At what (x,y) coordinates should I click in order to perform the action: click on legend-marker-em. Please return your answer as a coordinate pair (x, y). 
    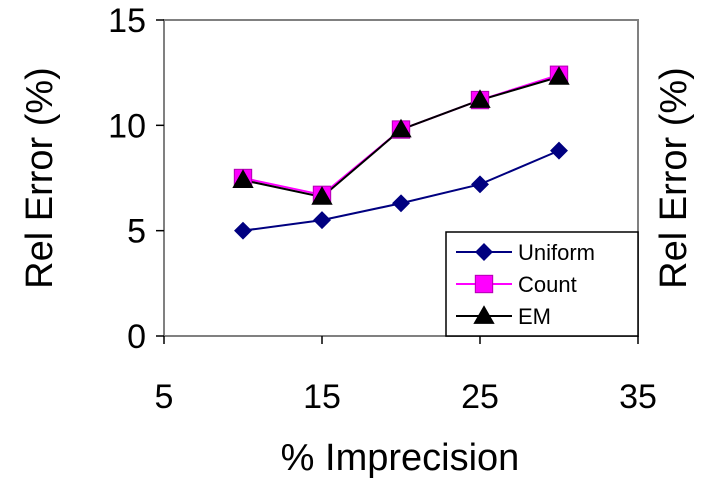
    Looking at the image, I should click on (484, 314).